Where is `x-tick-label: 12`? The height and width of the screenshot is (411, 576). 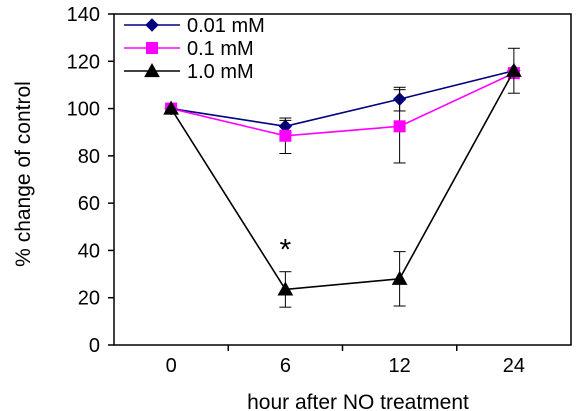
x-tick-label: 12 is located at coordinates (400, 366).